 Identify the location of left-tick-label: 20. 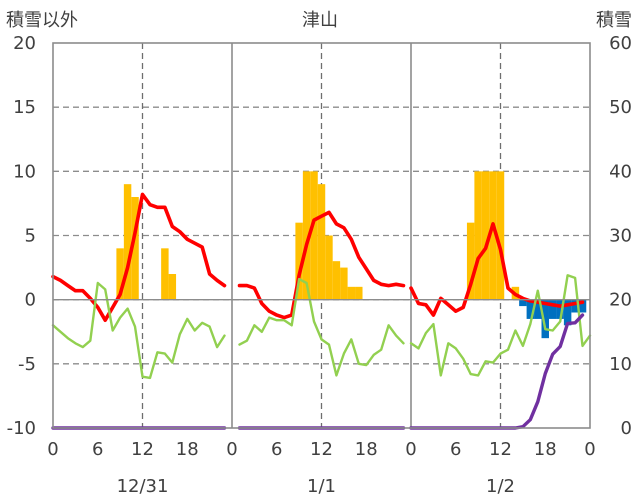
(24, 43).